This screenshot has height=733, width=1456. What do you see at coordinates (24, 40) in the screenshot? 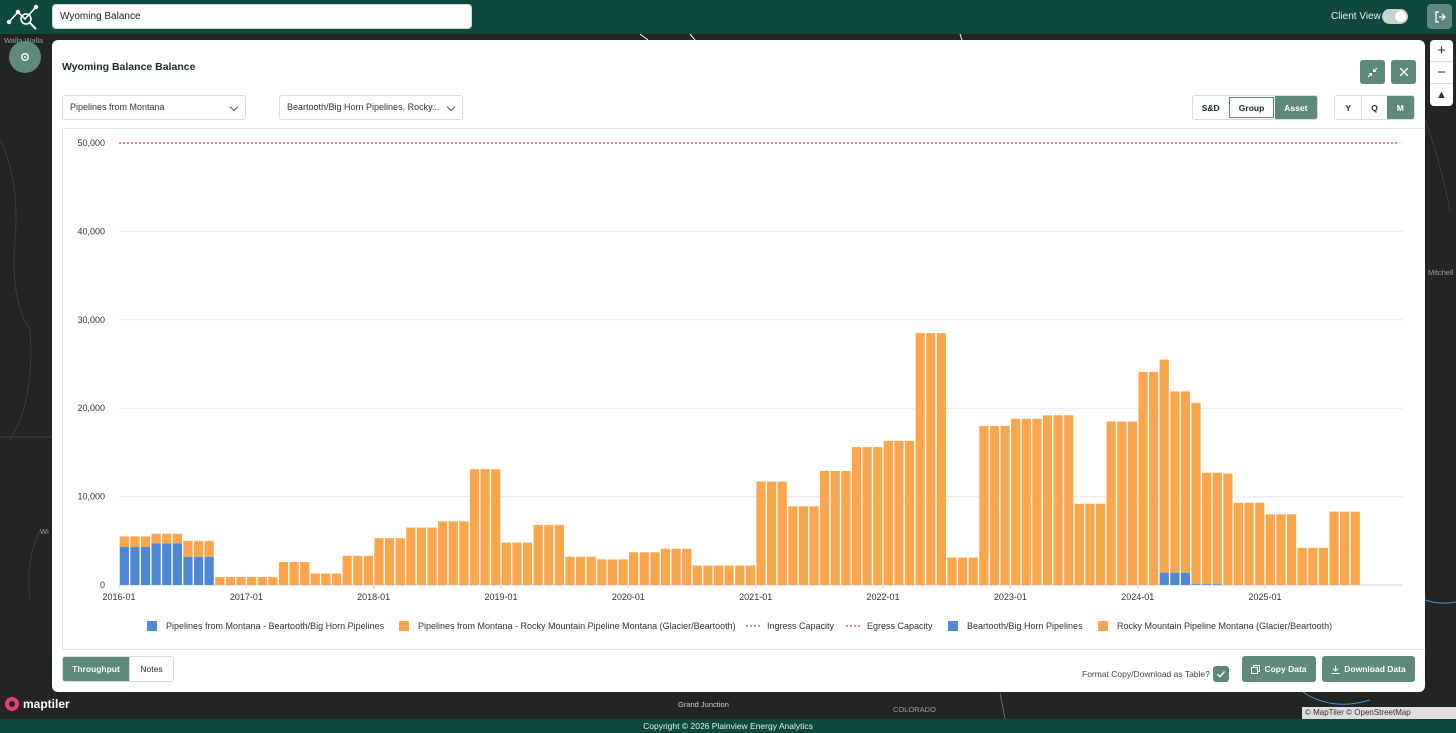
I see `map-label: Walla Walla` at bounding box center [24, 40].